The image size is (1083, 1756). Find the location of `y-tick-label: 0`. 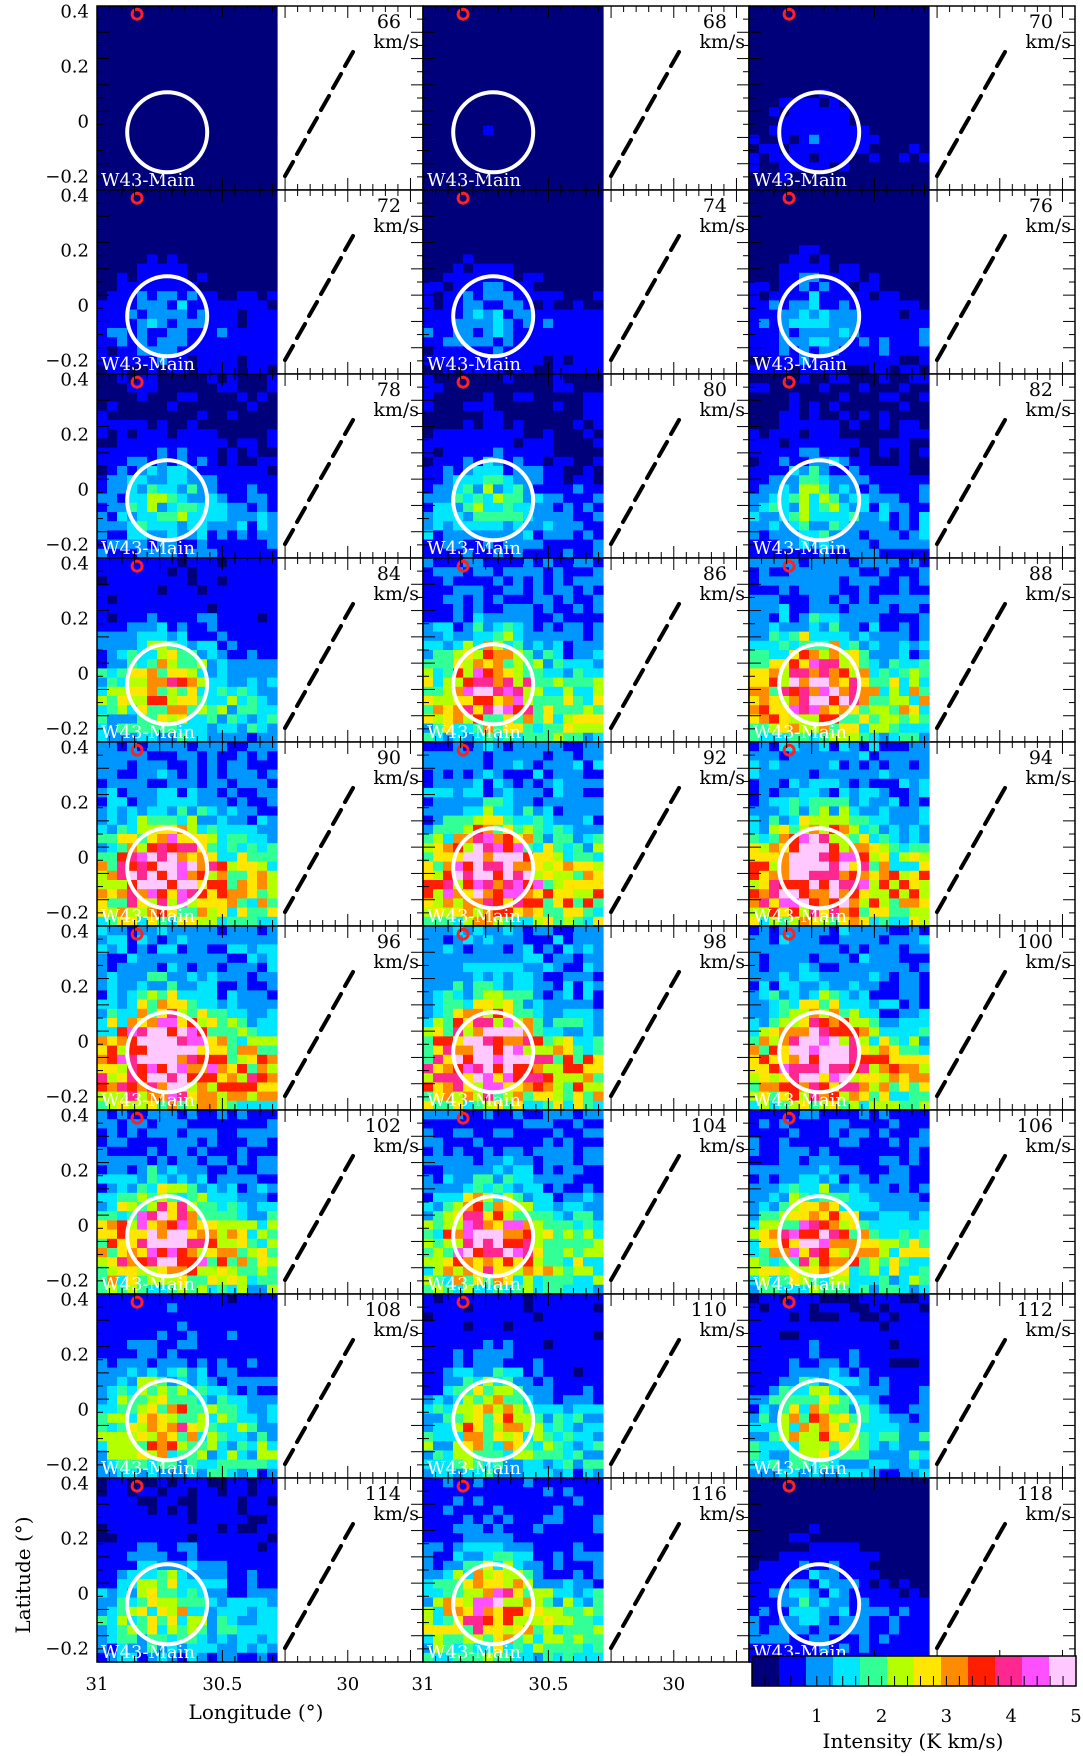

y-tick-label: 0 is located at coordinates (83, 1225).